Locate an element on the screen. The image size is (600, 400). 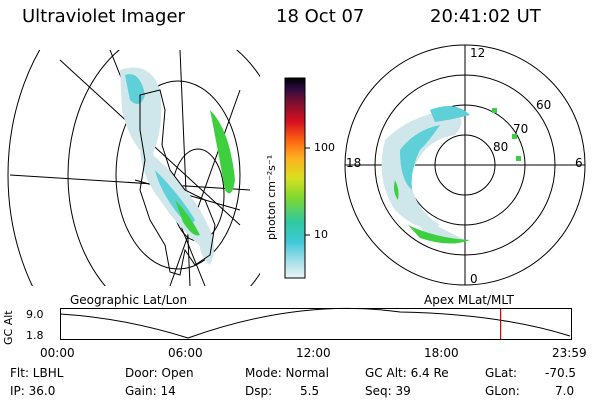
seq-info: Seq: 39 is located at coordinates (388, 391).